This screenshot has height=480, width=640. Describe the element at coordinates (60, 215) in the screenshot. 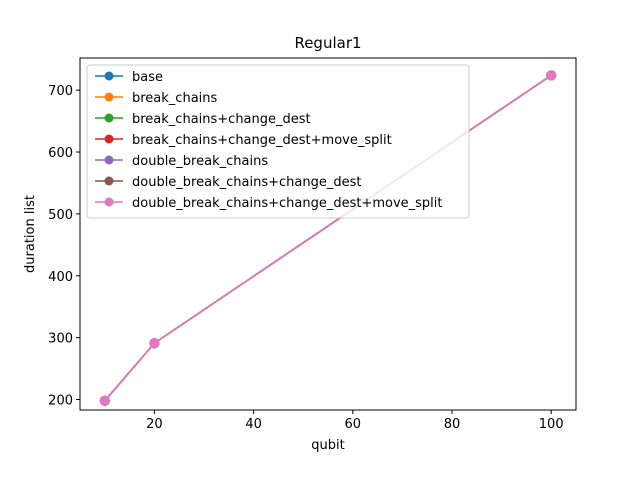

I see `y-tick-label: 500` at that location.